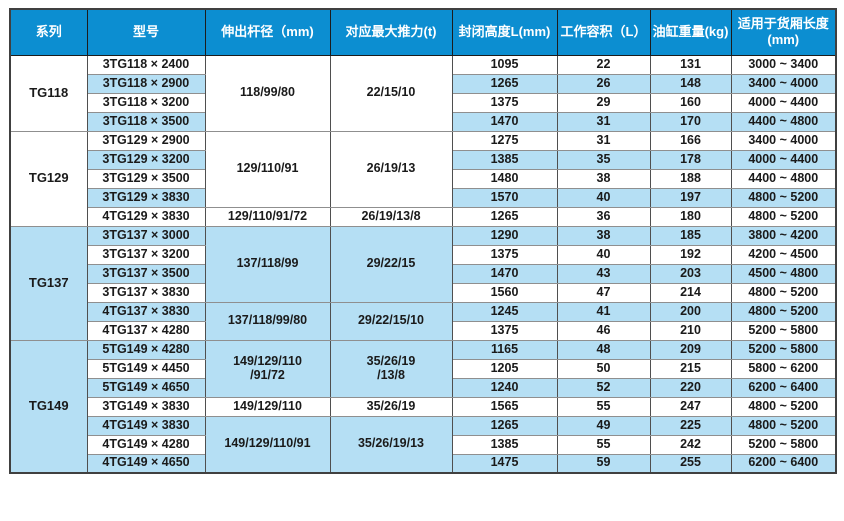  I want to click on model-cell: 4TG149 × 4650, so click(146, 463).